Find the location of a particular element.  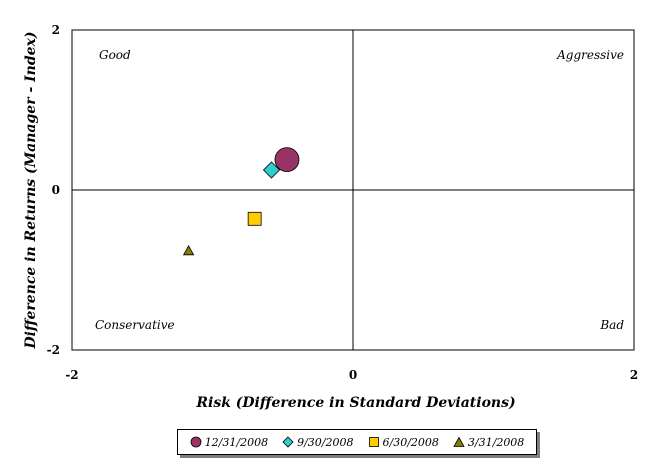

quadrant-label-good: Good is located at coordinates (115, 55).